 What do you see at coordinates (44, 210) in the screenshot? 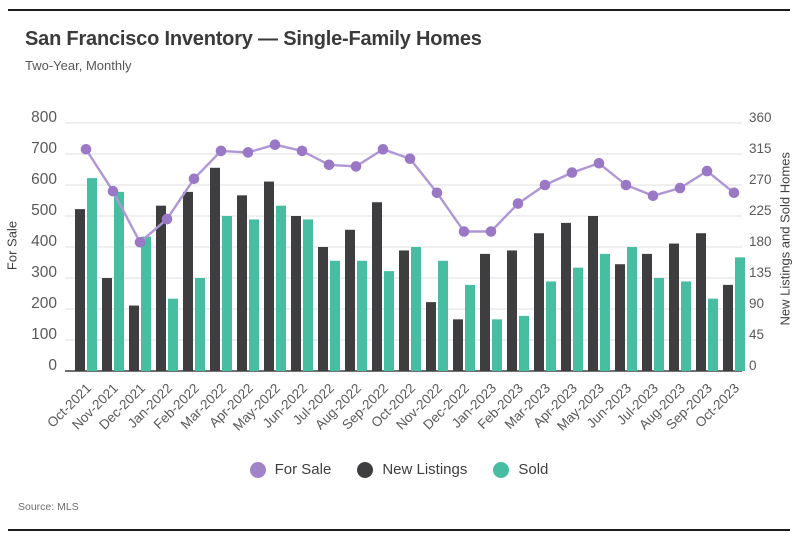
I see `y-tick-label-left: 500` at bounding box center [44, 210].